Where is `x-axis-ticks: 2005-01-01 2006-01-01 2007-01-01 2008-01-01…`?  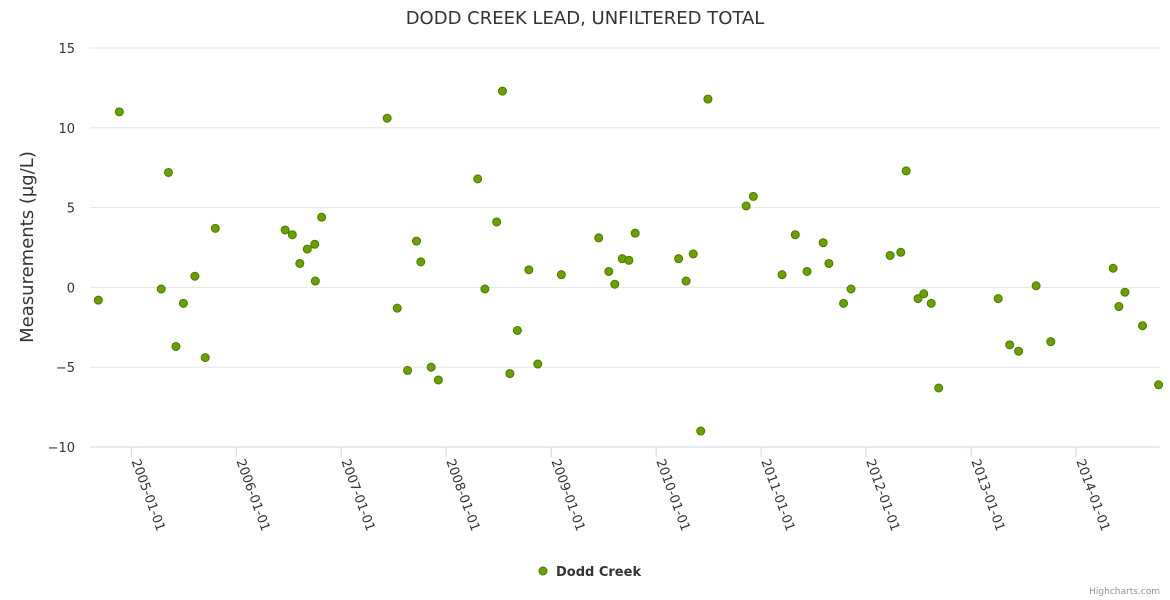 x-axis-ticks: 2005-01-01 2006-01-01 2007-01-01 2008-01-01… is located at coordinates (620, 490).